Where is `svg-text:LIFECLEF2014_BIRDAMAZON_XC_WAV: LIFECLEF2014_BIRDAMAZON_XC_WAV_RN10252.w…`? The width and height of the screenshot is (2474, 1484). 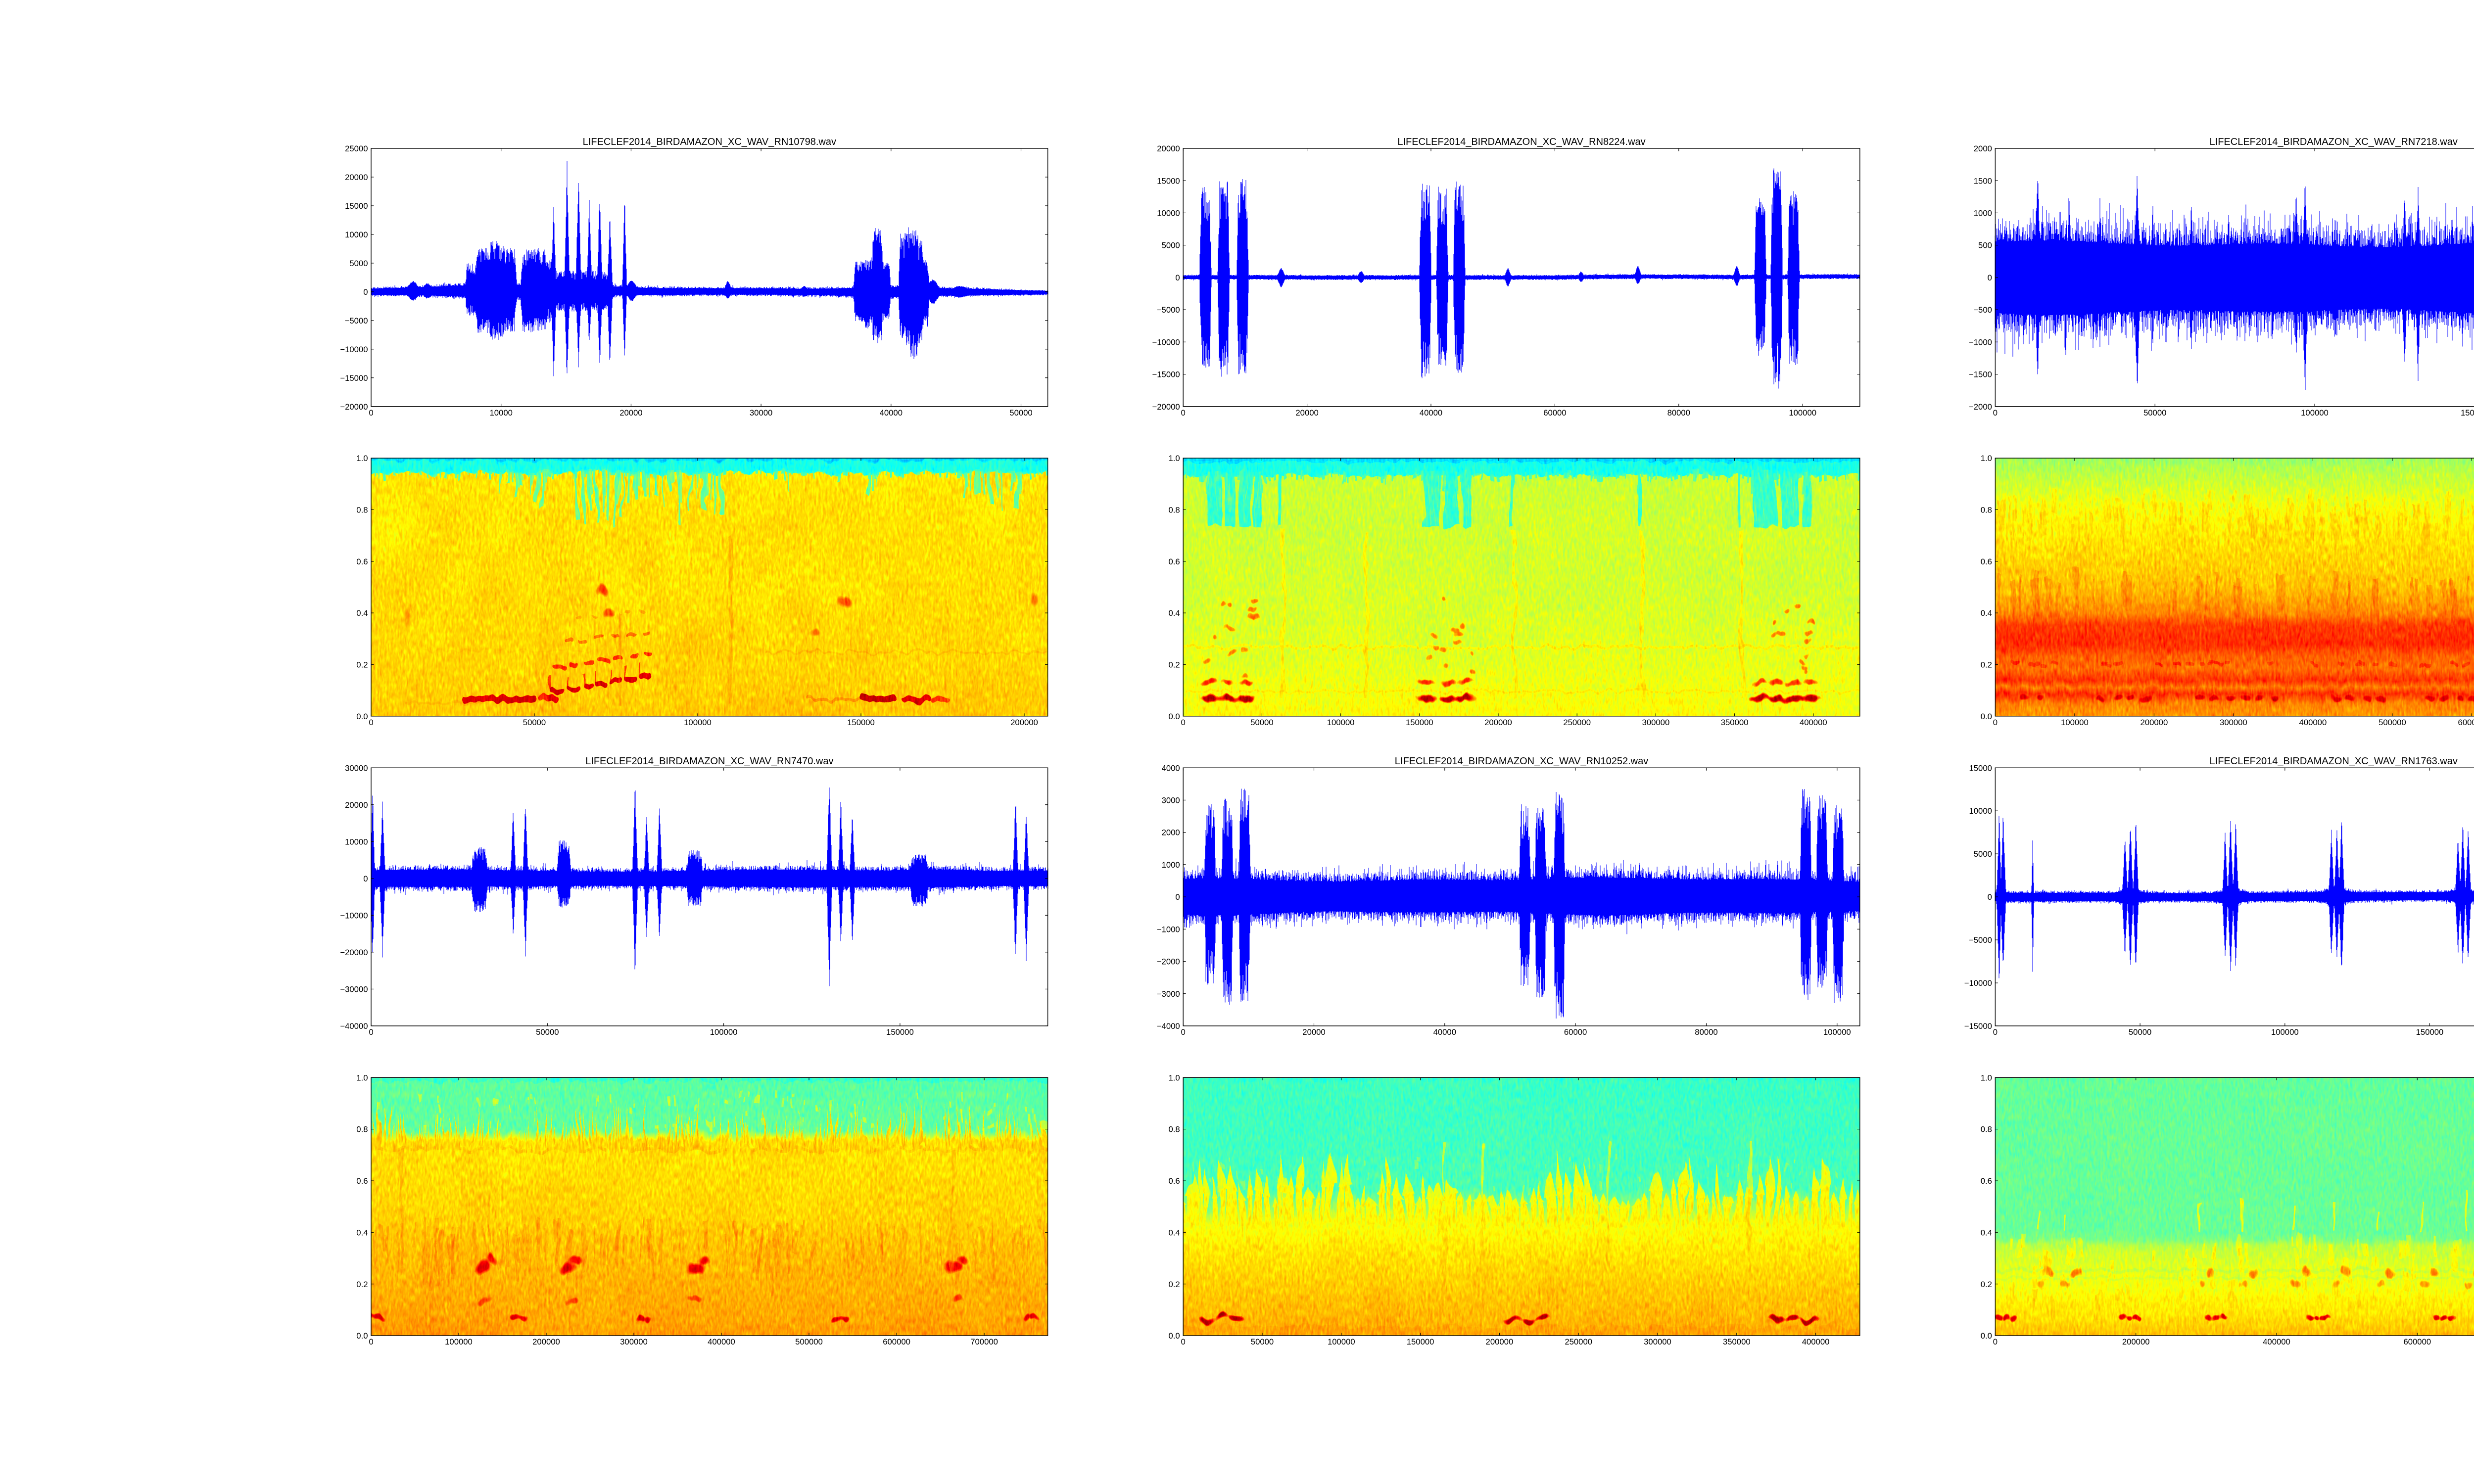
svg-text:LIFECLEF2014_BIRDAMAZON_XC_WAV: LIFECLEF2014_BIRDAMAZON_XC_WAV_RN10252.w… is located at coordinates (1521, 761).